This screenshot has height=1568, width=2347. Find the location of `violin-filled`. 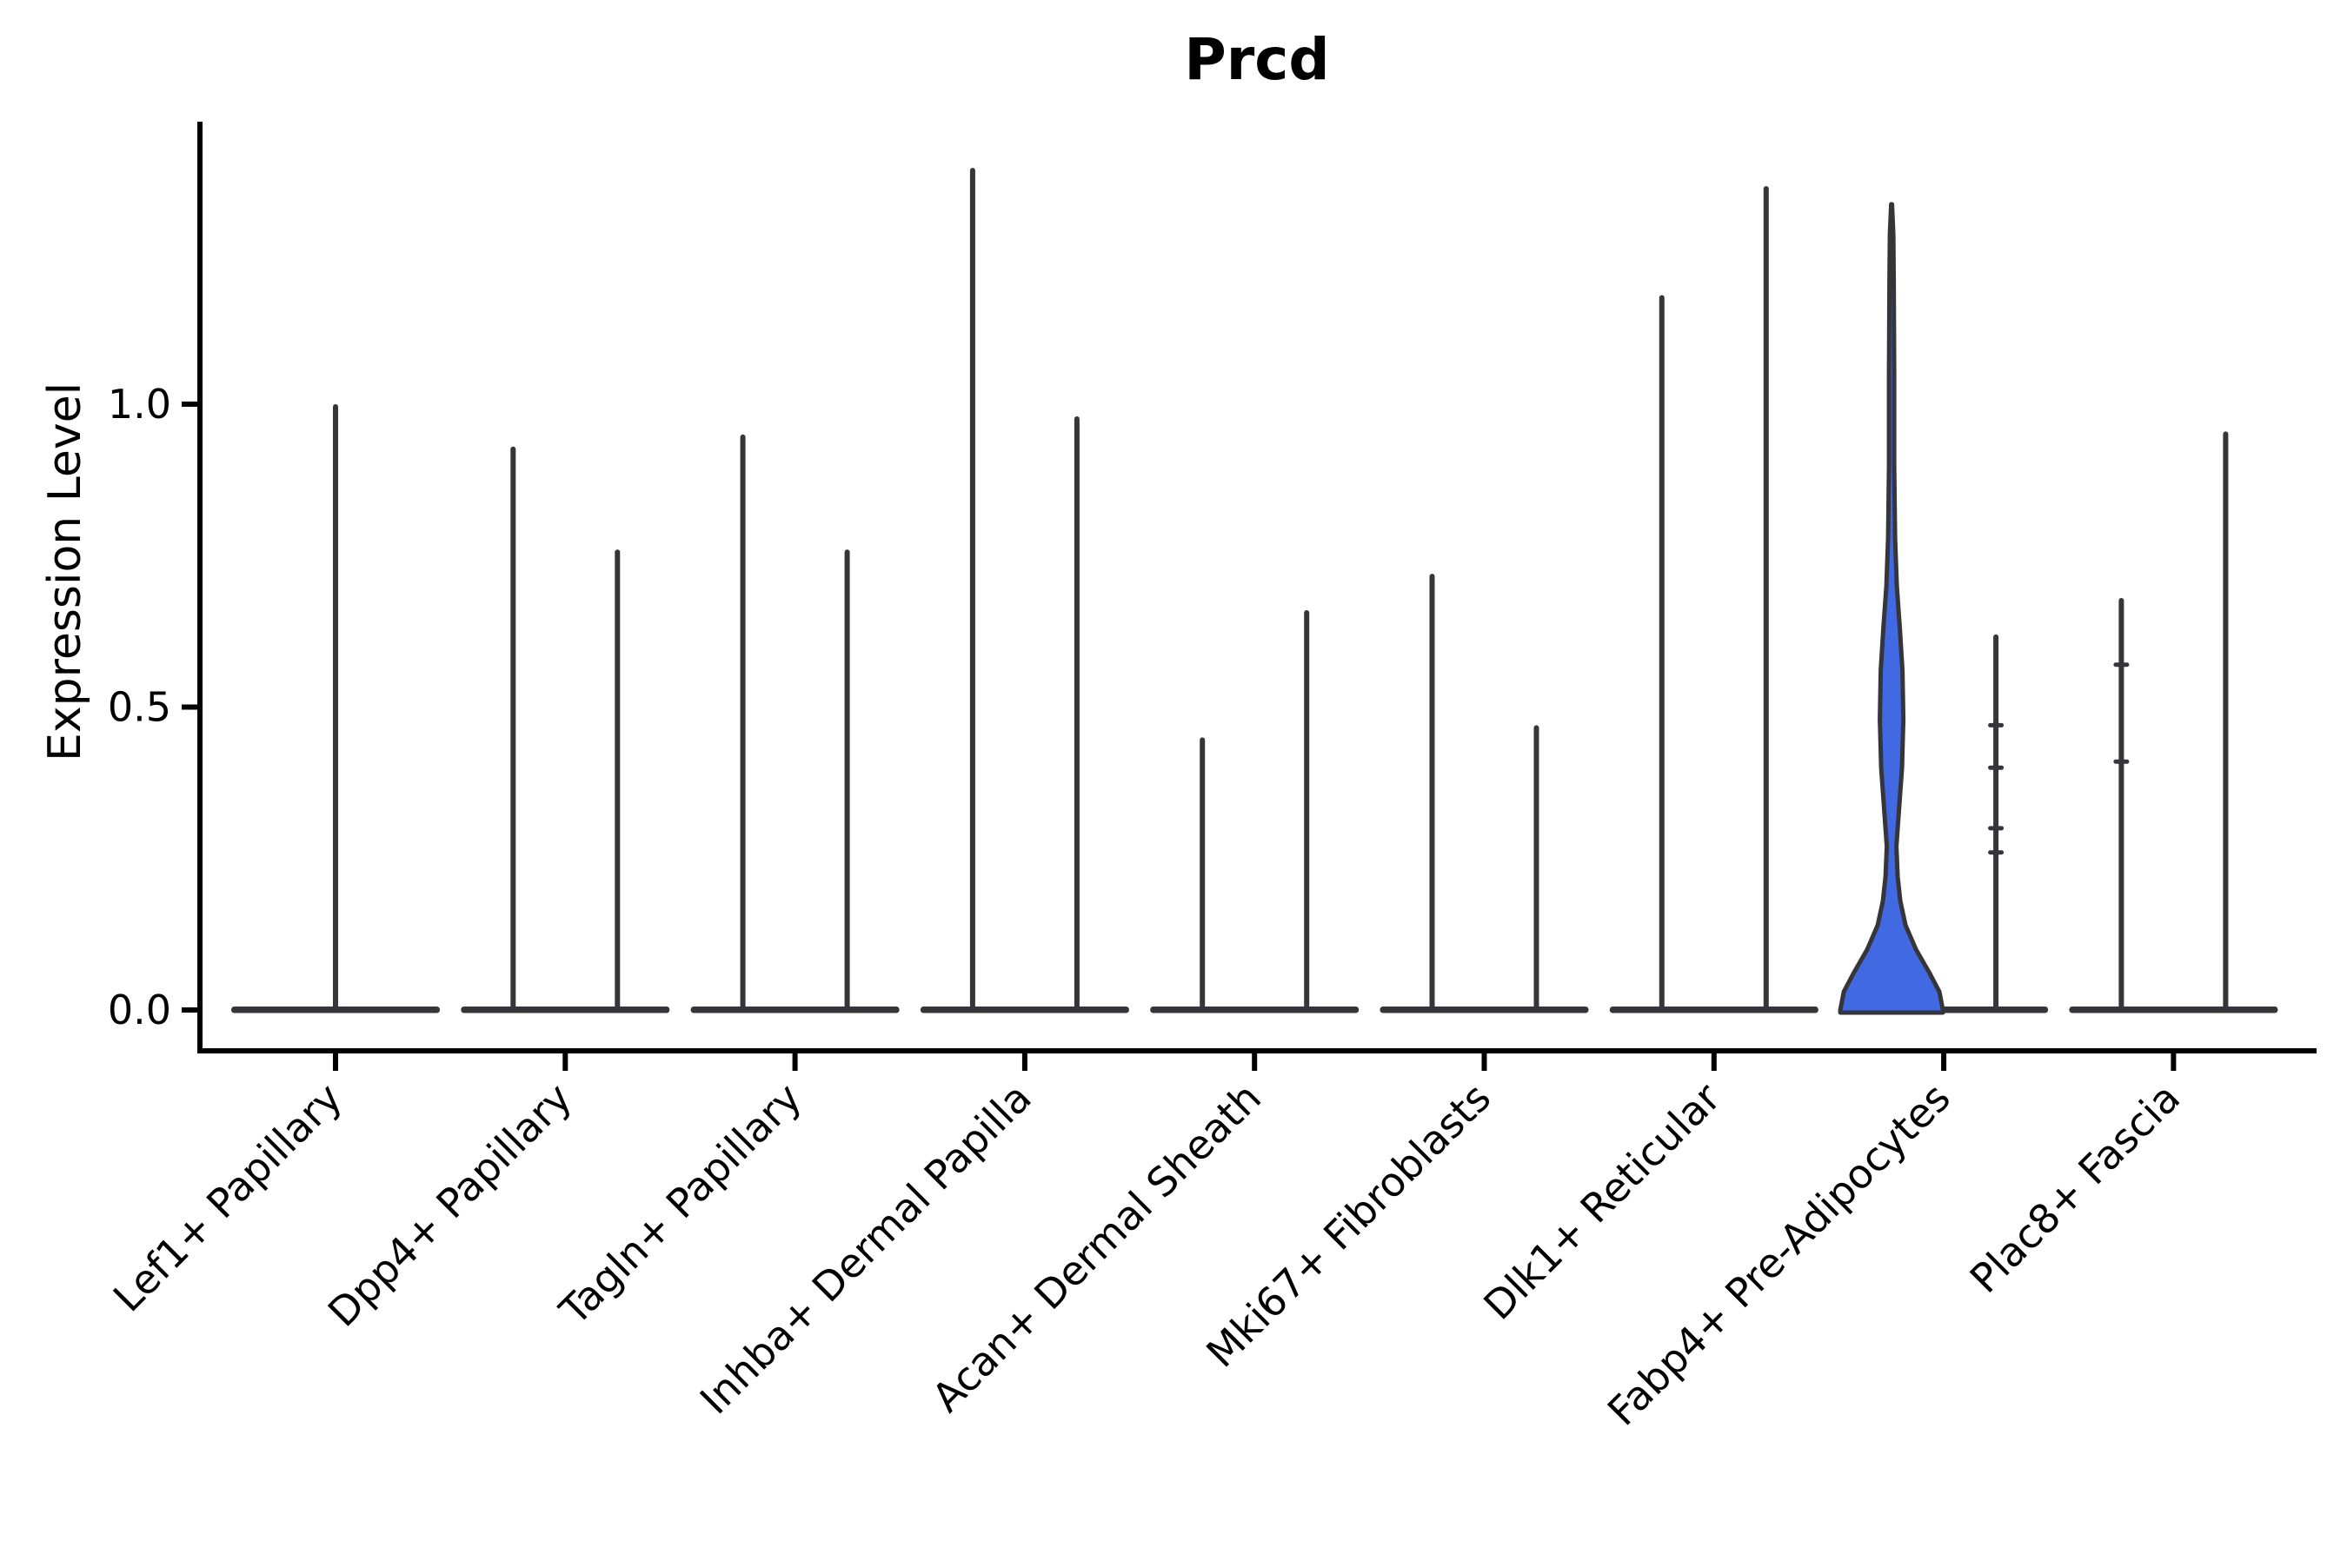

violin-filled is located at coordinates (1891, 608).